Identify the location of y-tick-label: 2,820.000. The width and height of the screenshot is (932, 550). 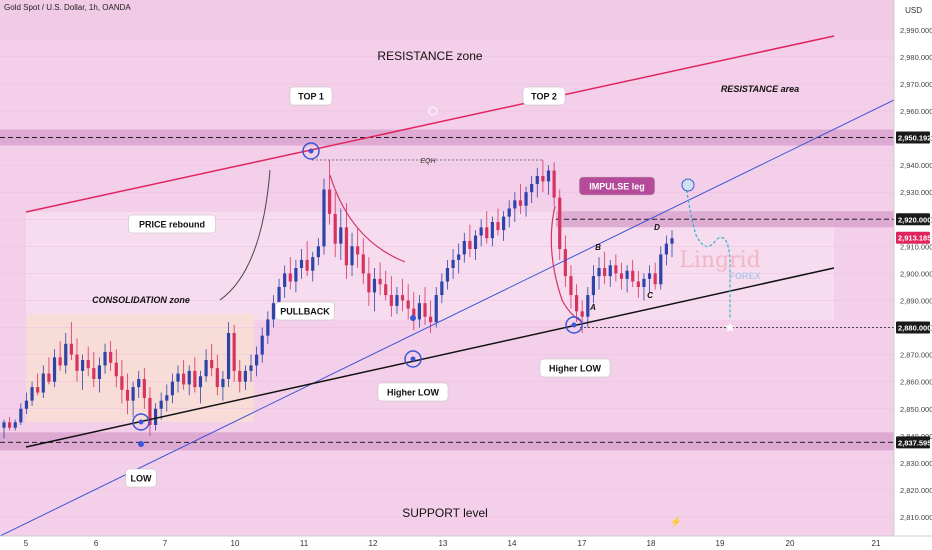
(916, 490).